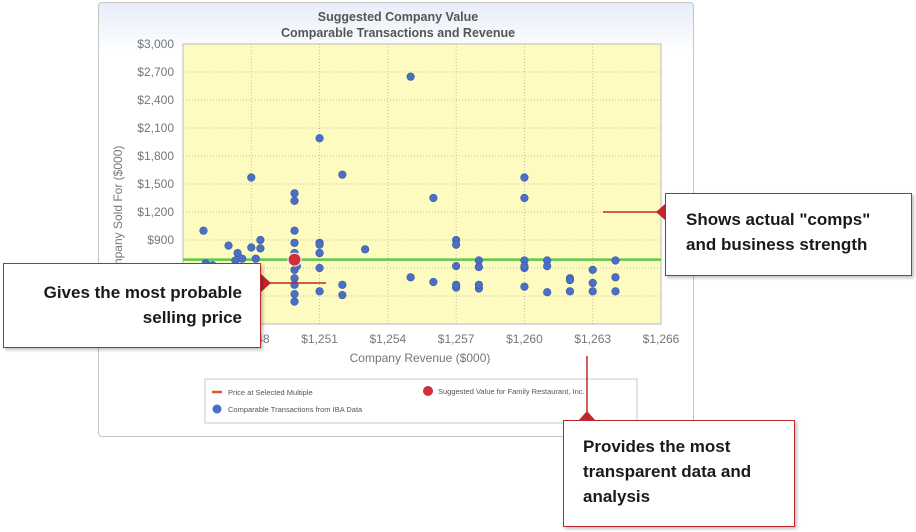 The width and height of the screenshot is (916, 532). What do you see at coordinates (428, 391) in the screenshot?
I see `legend-suggested-marker` at bounding box center [428, 391].